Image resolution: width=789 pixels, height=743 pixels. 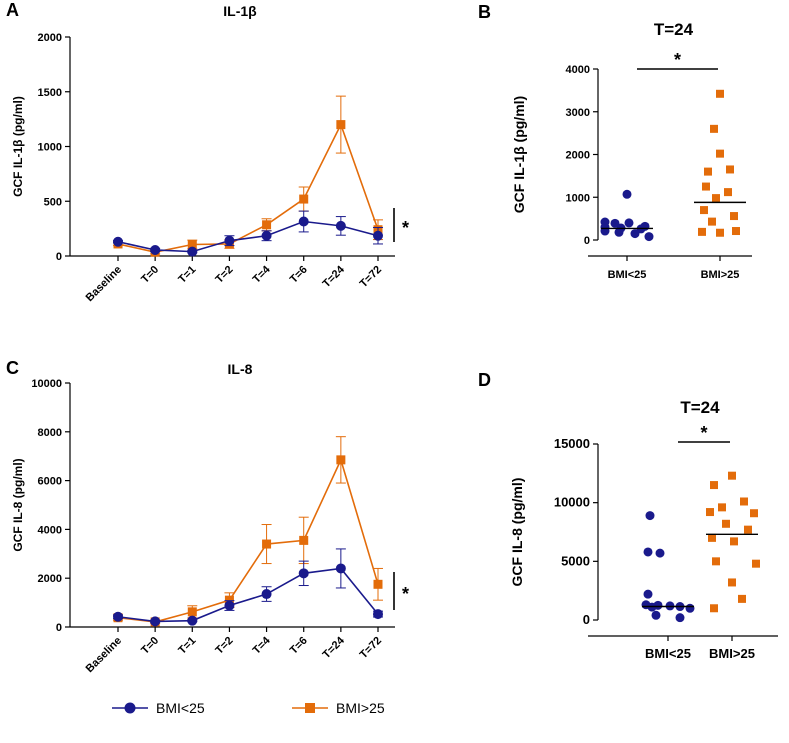 I want to click on y-tick-label: 500, so click(x=53, y=202).